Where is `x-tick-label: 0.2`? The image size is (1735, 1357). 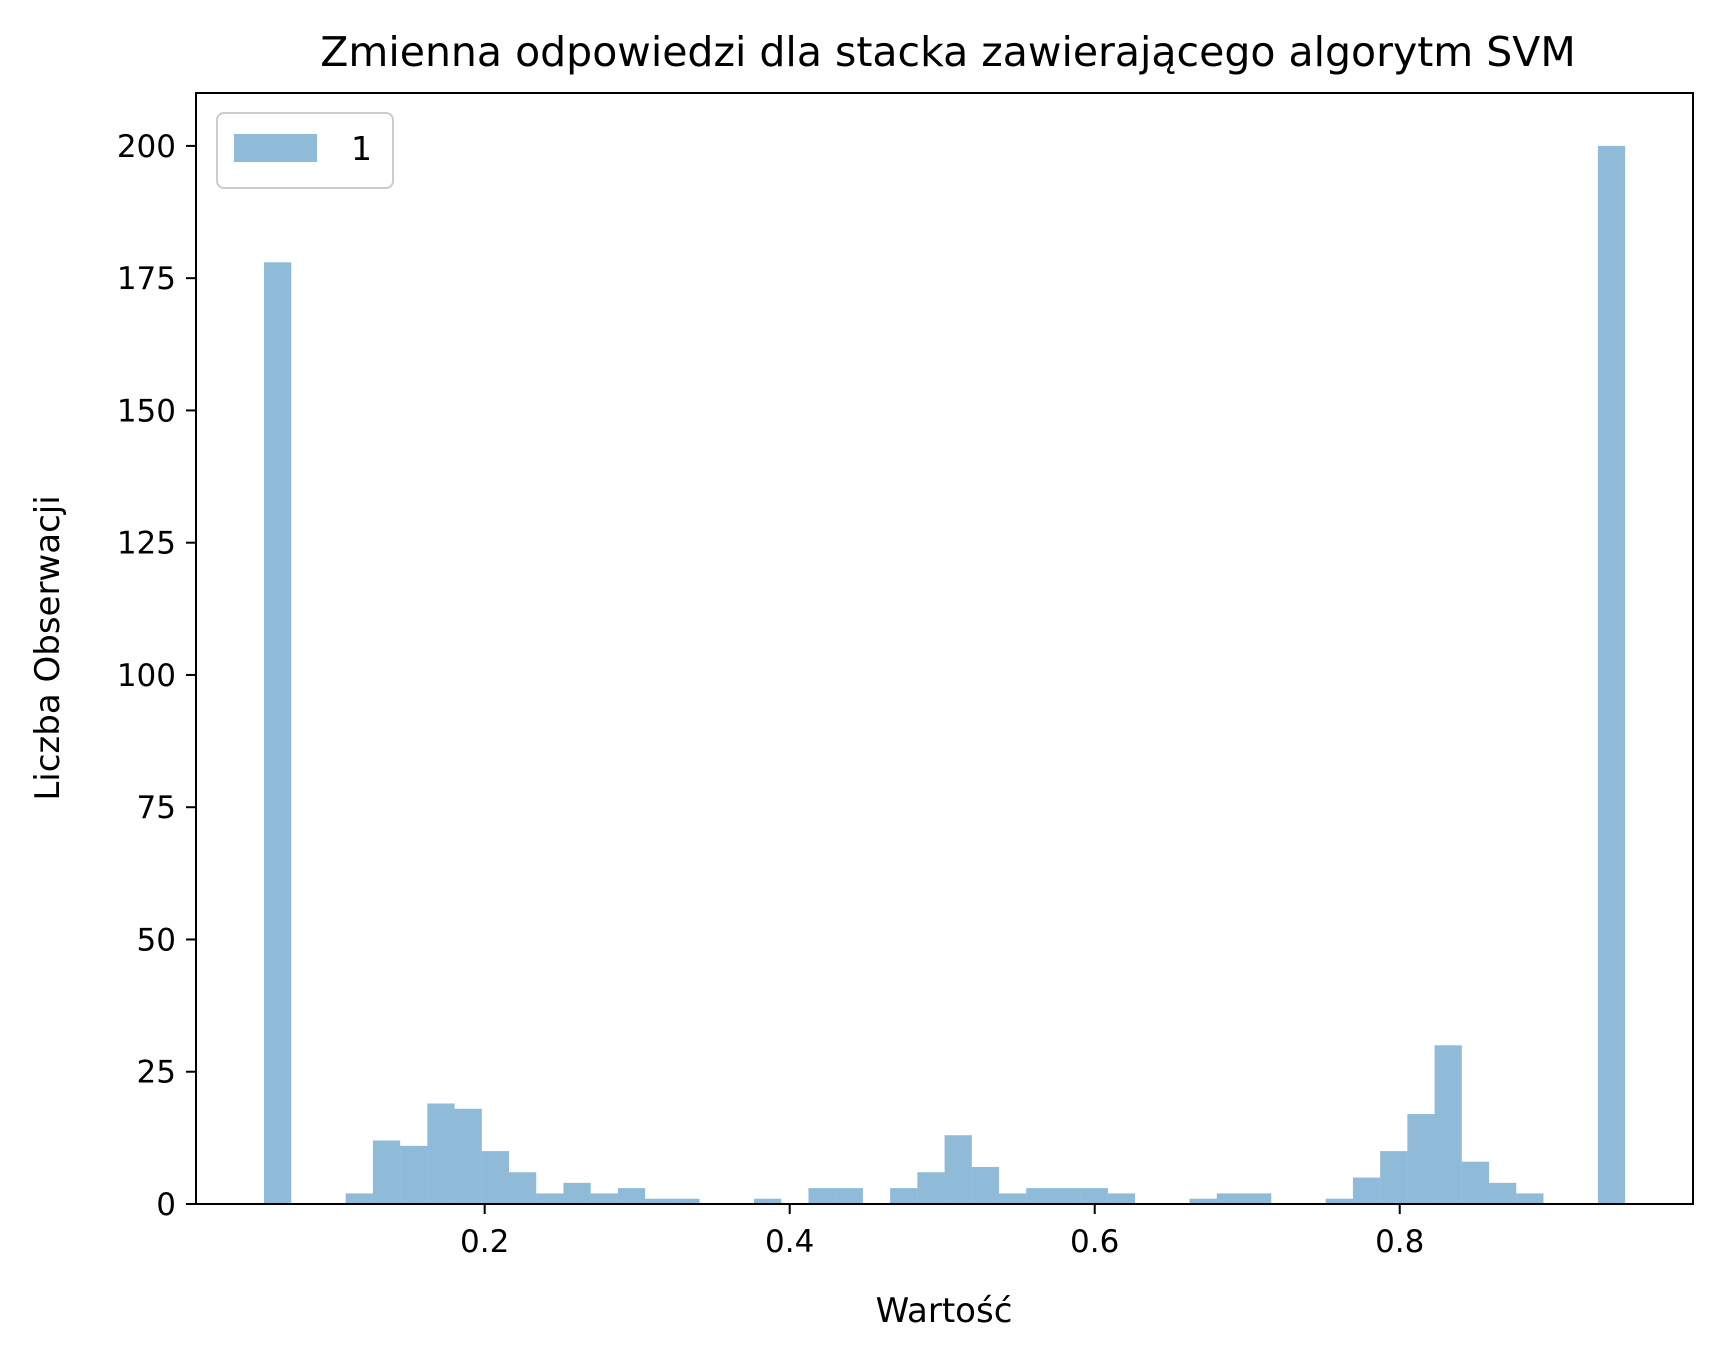
x-tick-label: 0.2 is located at coordinates (484, 1242).